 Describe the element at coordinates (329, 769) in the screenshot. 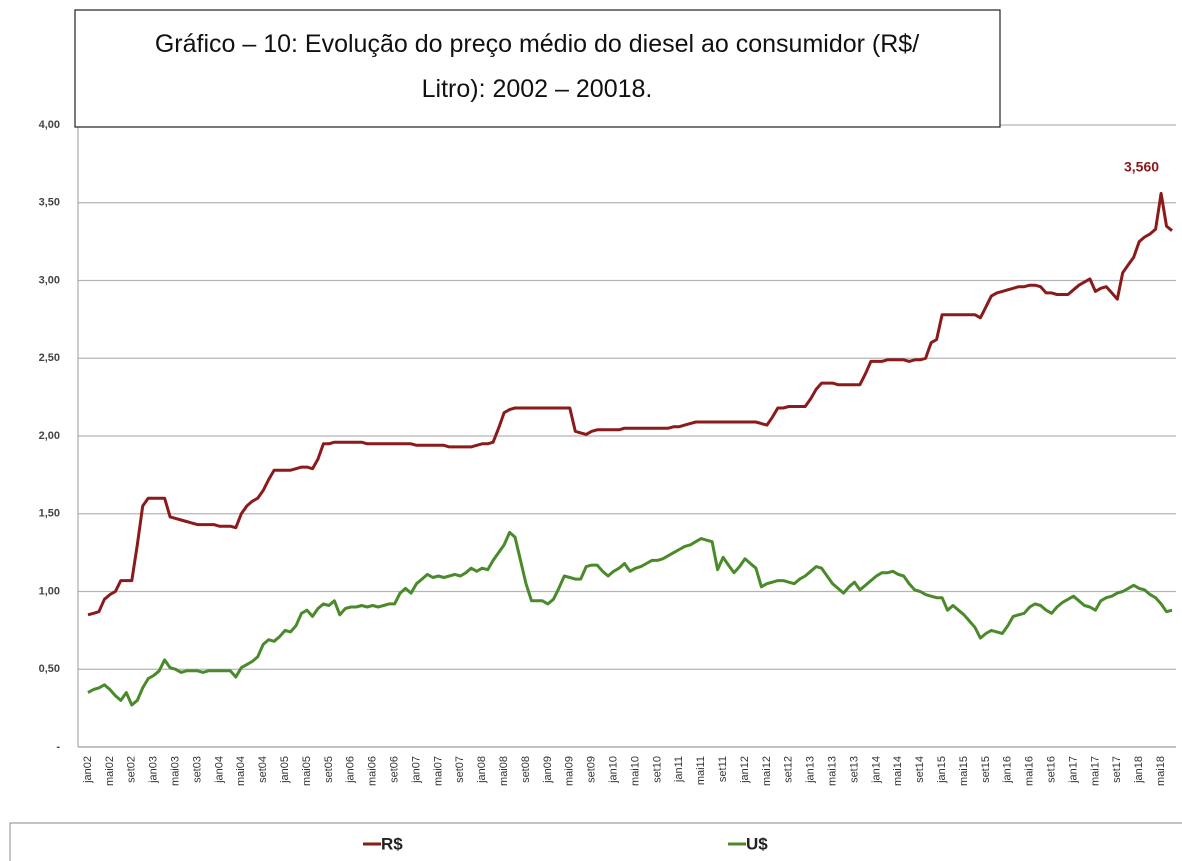

I see `x-tick-label: set05` at that location.